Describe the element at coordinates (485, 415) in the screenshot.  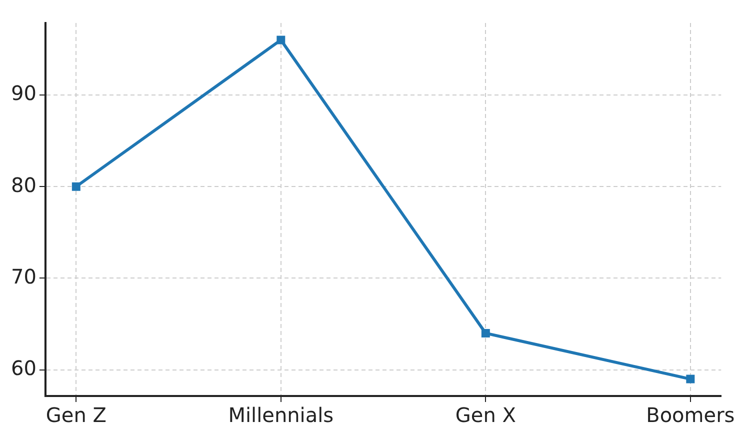
I see `x-tick-label: Gen X` at that location.